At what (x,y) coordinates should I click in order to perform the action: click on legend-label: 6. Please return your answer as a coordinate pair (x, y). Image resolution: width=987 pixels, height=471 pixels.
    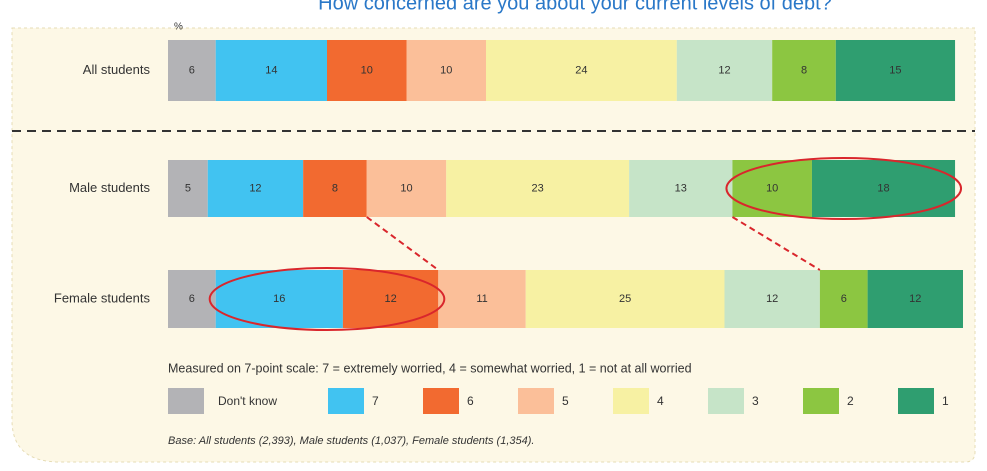
    Looking at the image, I should click on (470, 401).